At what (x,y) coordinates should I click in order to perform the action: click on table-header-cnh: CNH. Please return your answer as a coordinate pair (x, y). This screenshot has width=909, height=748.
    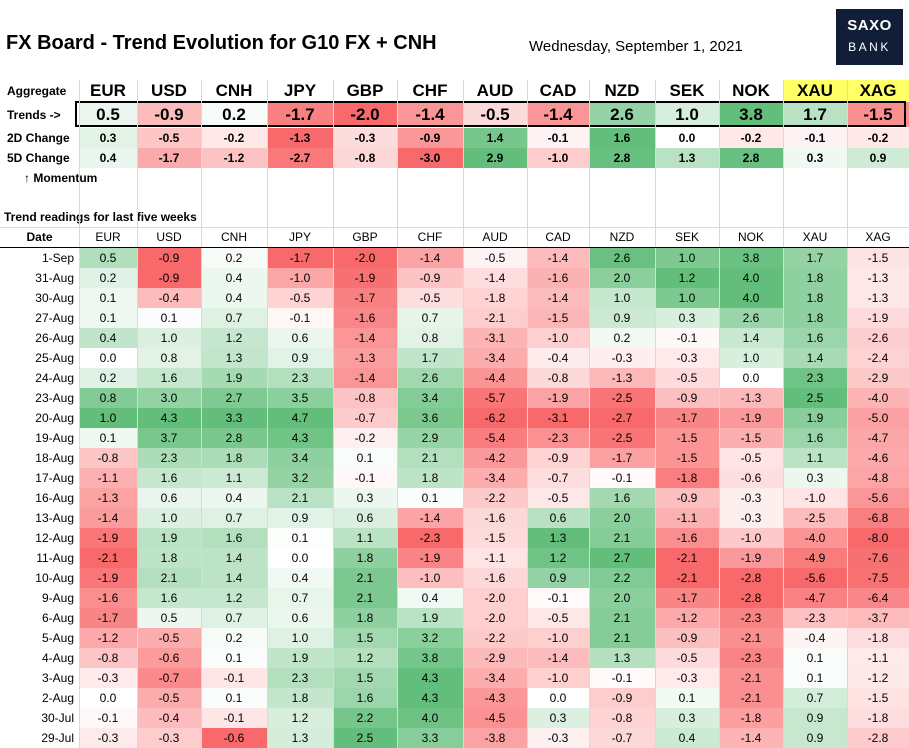
    Looking at the image, I should click on (234, 237).